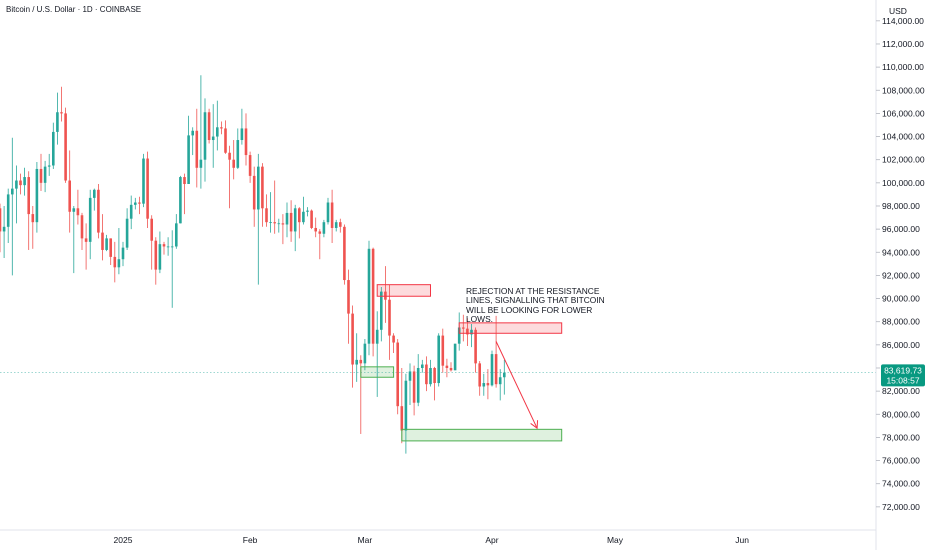  What do you see at coordinates (901, 252) in the screenshot?
I see `price-tick-label: 94,000.00` at bounding box center [901, 252].